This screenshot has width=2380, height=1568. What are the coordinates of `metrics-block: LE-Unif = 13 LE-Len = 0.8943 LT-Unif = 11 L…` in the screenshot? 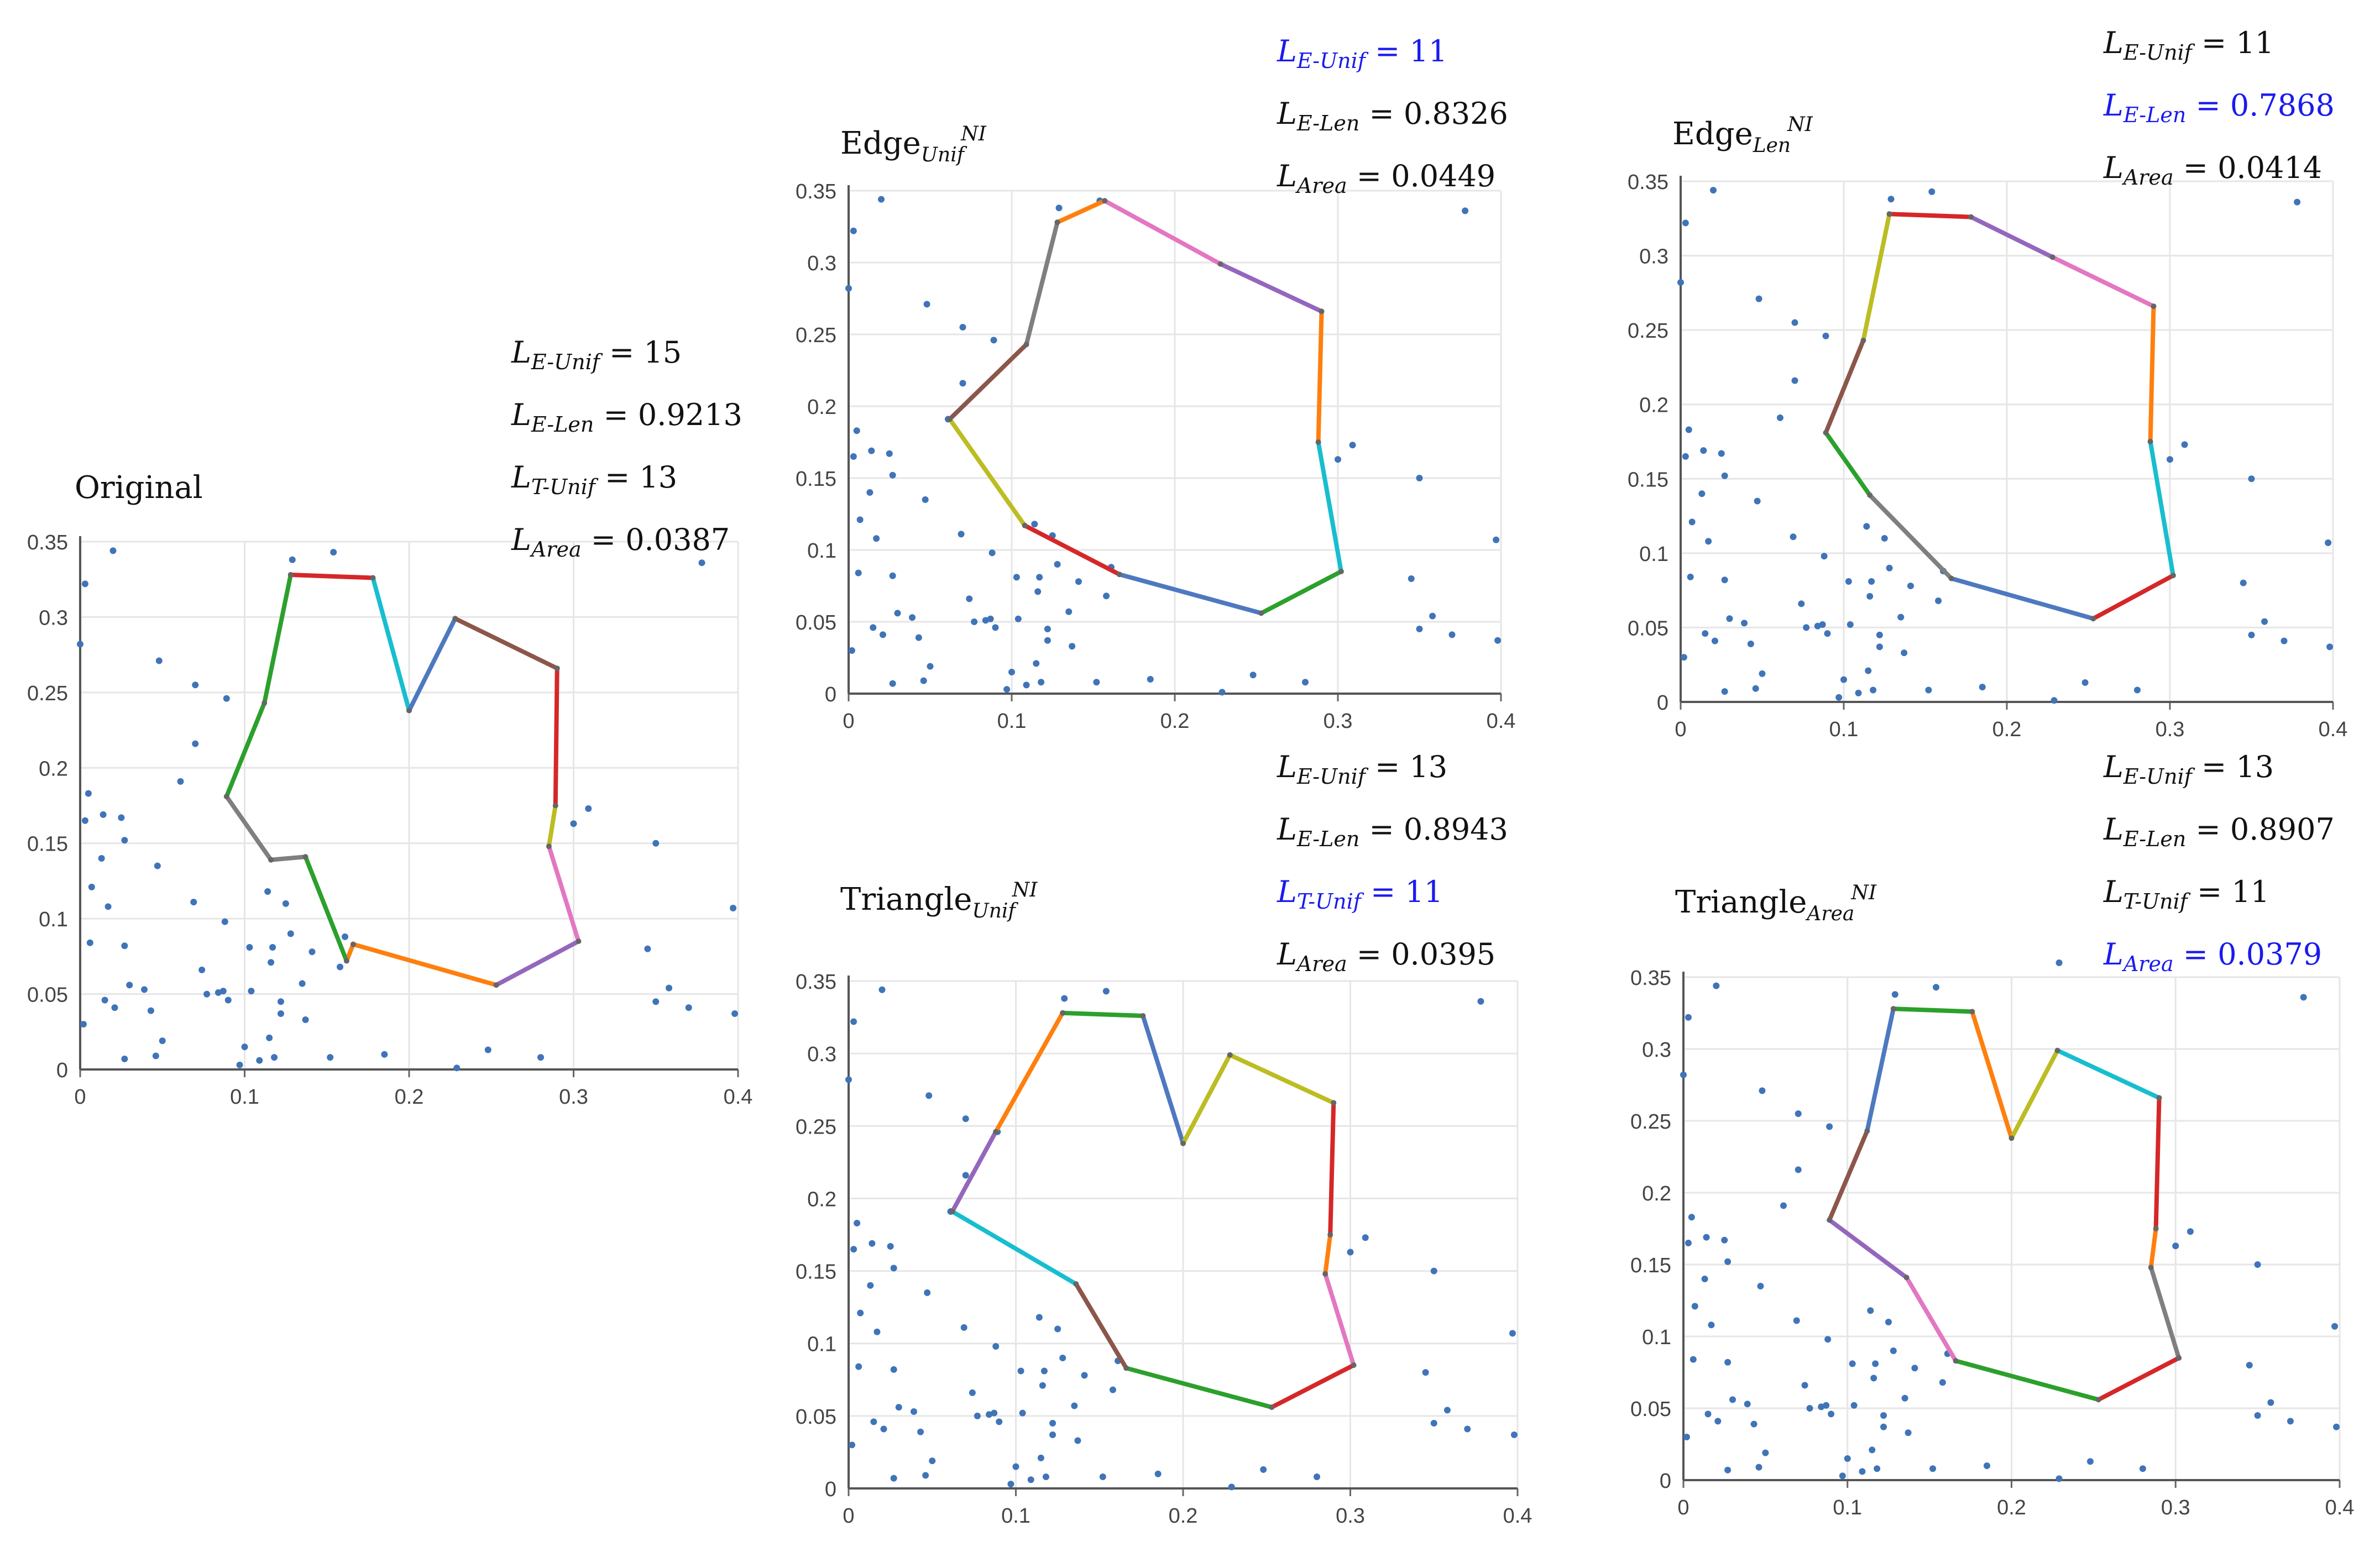 It's located at (1392, 865).